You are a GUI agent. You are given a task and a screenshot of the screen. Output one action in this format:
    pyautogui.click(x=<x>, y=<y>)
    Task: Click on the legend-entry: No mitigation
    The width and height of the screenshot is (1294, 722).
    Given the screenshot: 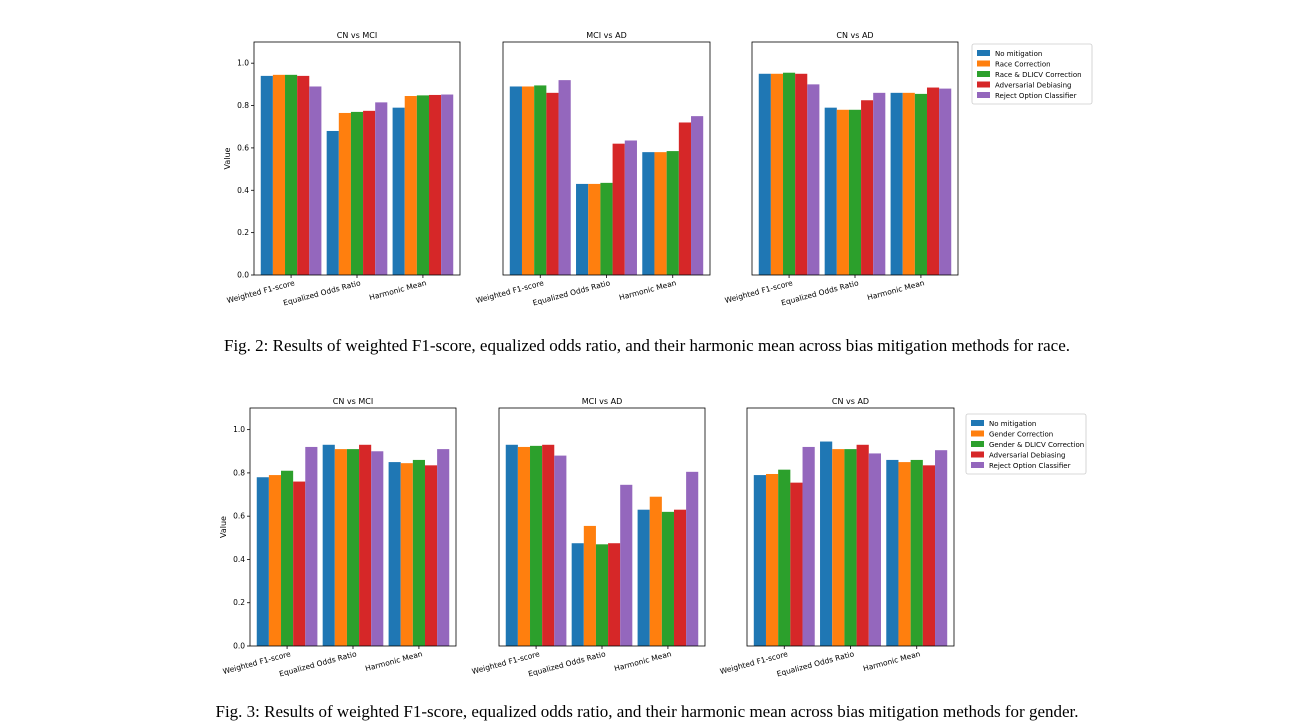 What is the action you would take?
    pyautogui.click(x=1018, y=54)
    